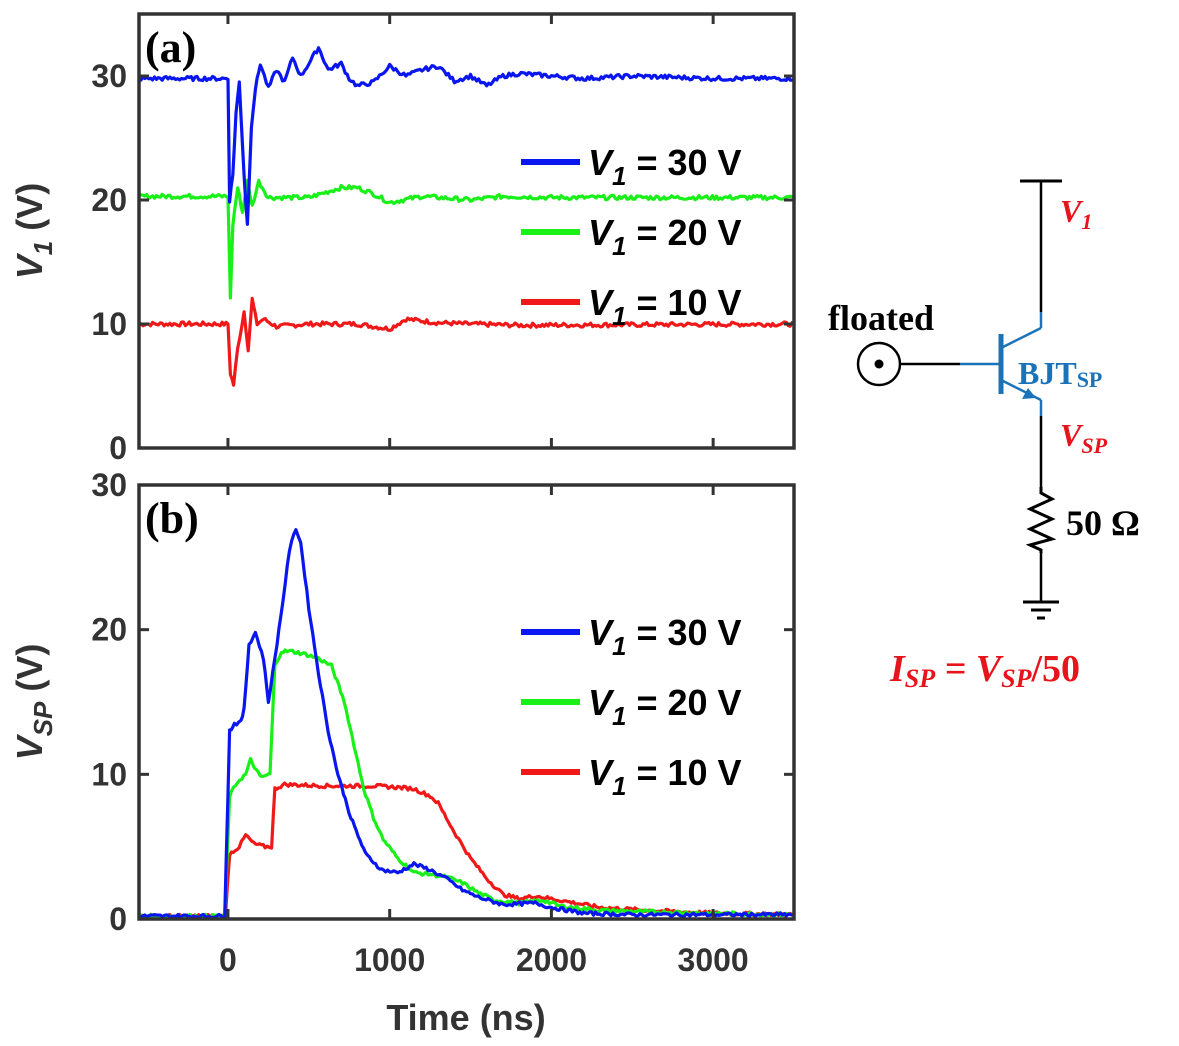  What do you see at coordinates (601, 232) in the screenshot?
I see `legend-a-20v-v: V` at bounding box center [601, 232].